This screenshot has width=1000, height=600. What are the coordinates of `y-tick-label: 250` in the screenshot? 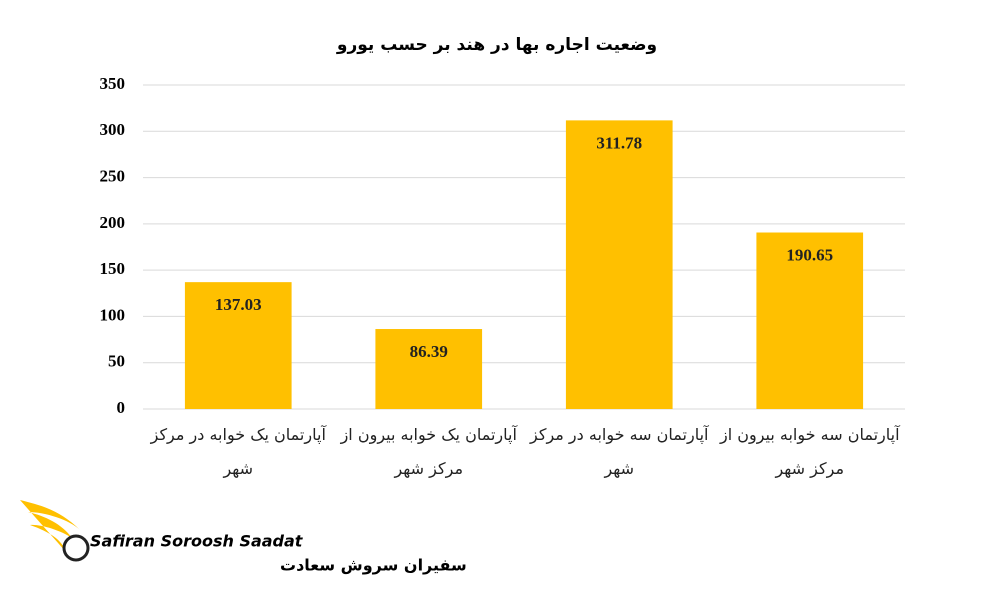 It's located at (113, 175).